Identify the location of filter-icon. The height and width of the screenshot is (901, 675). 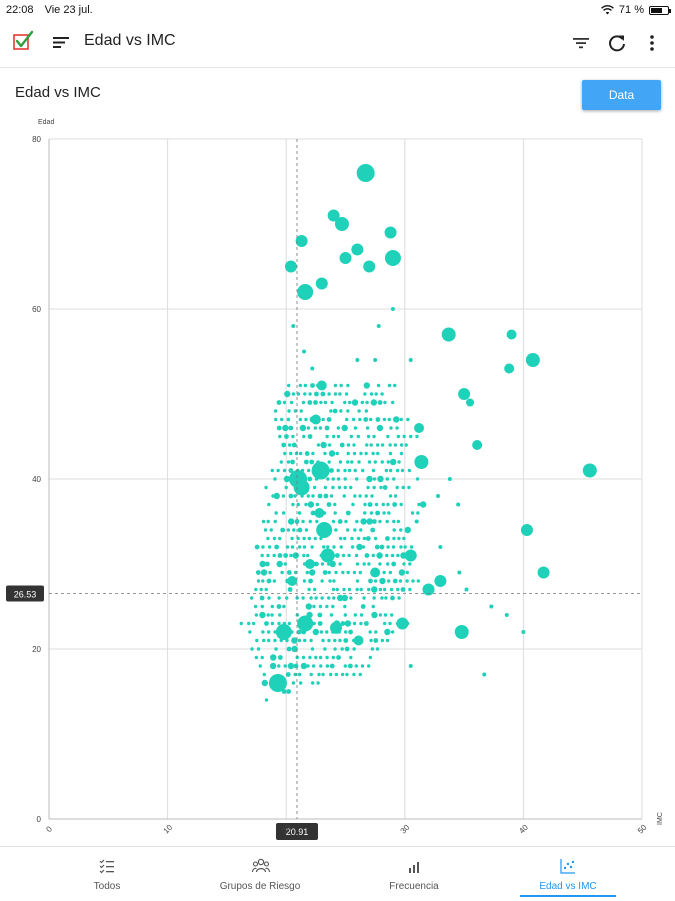
(581, 43).